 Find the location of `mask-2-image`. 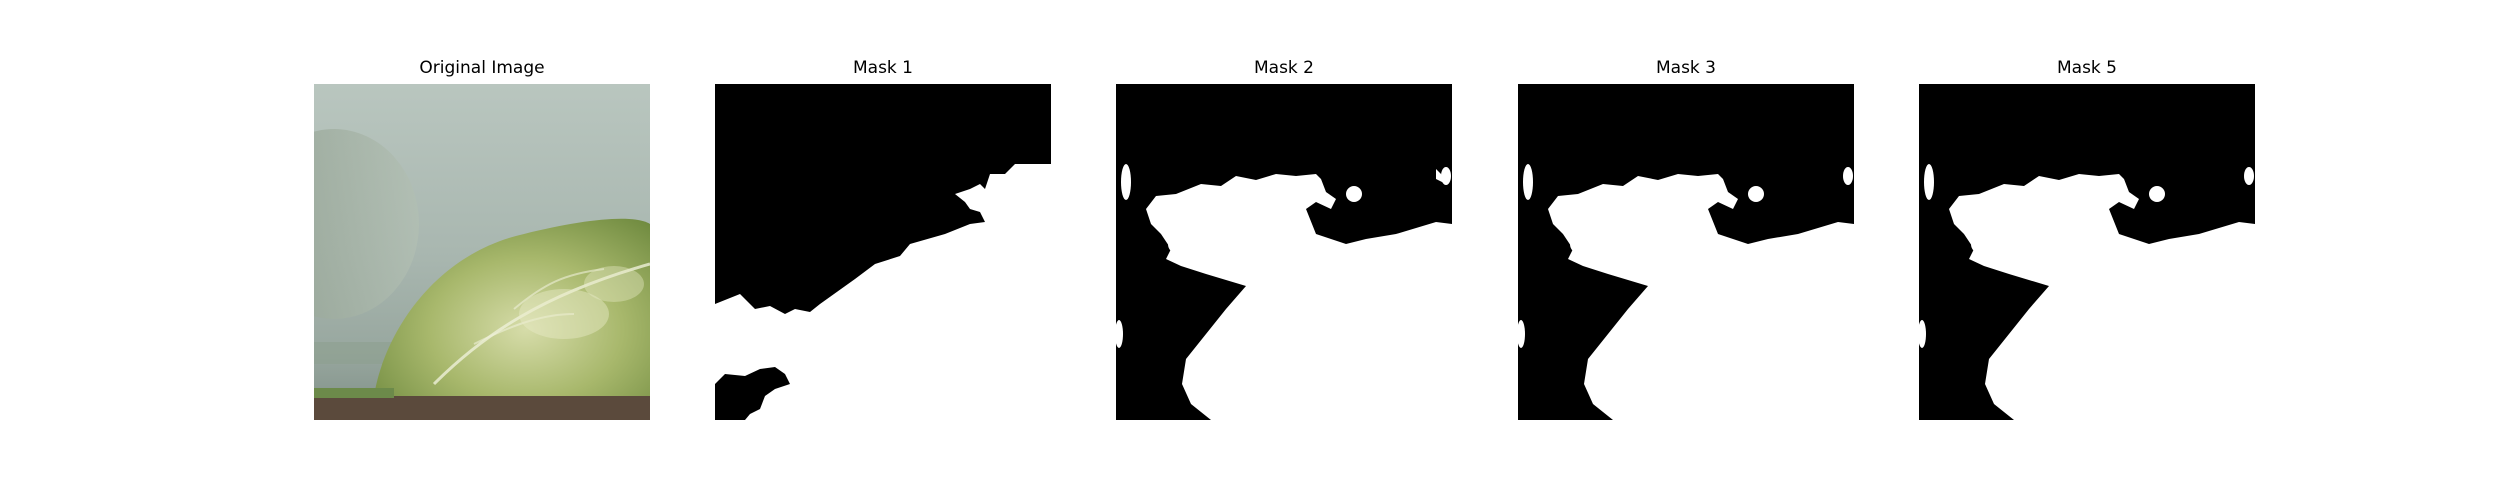

mask-2-image is located at coordinates (1284, 252).